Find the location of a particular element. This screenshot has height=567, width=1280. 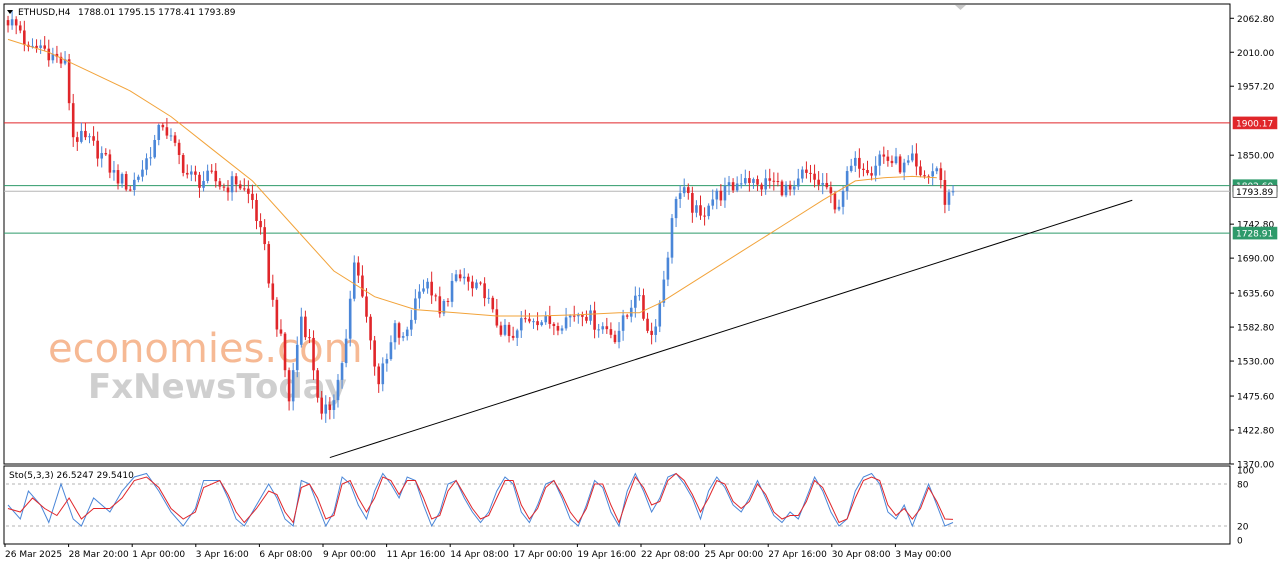

price-tick-label: 1742.80 is located at coordinates (1255, 226).